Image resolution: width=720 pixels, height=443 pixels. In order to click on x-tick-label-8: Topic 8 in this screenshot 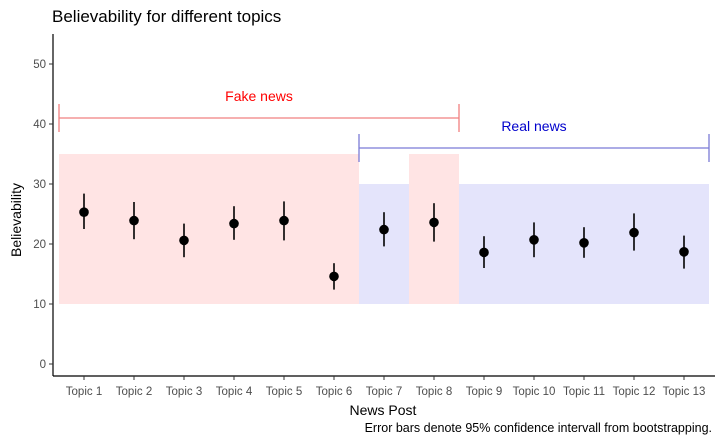, I will do `click(434, 392)`.